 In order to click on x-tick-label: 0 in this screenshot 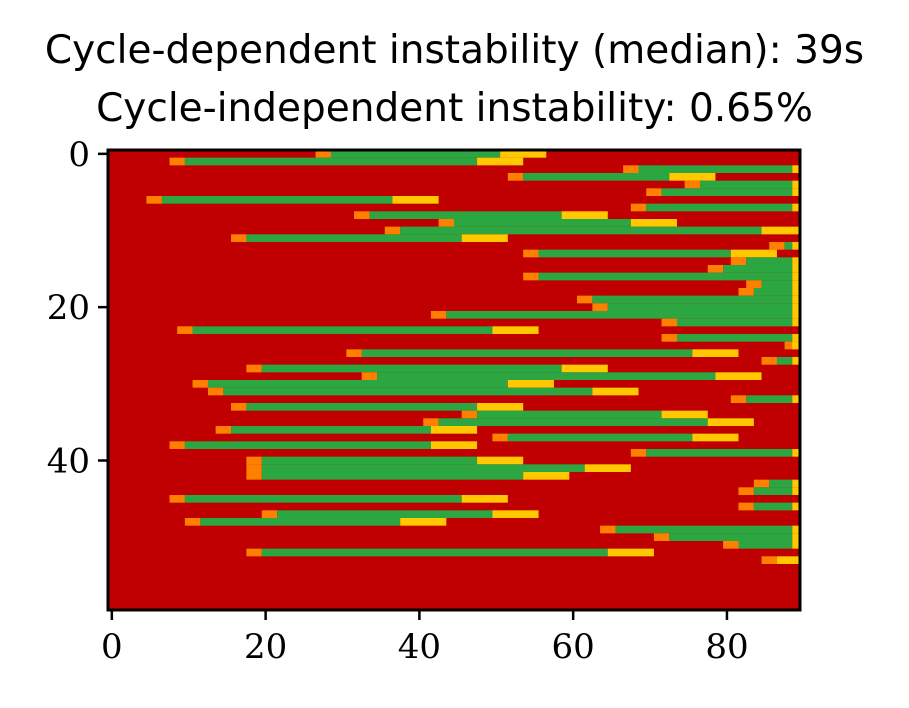, I will do `click(112, 647)`.